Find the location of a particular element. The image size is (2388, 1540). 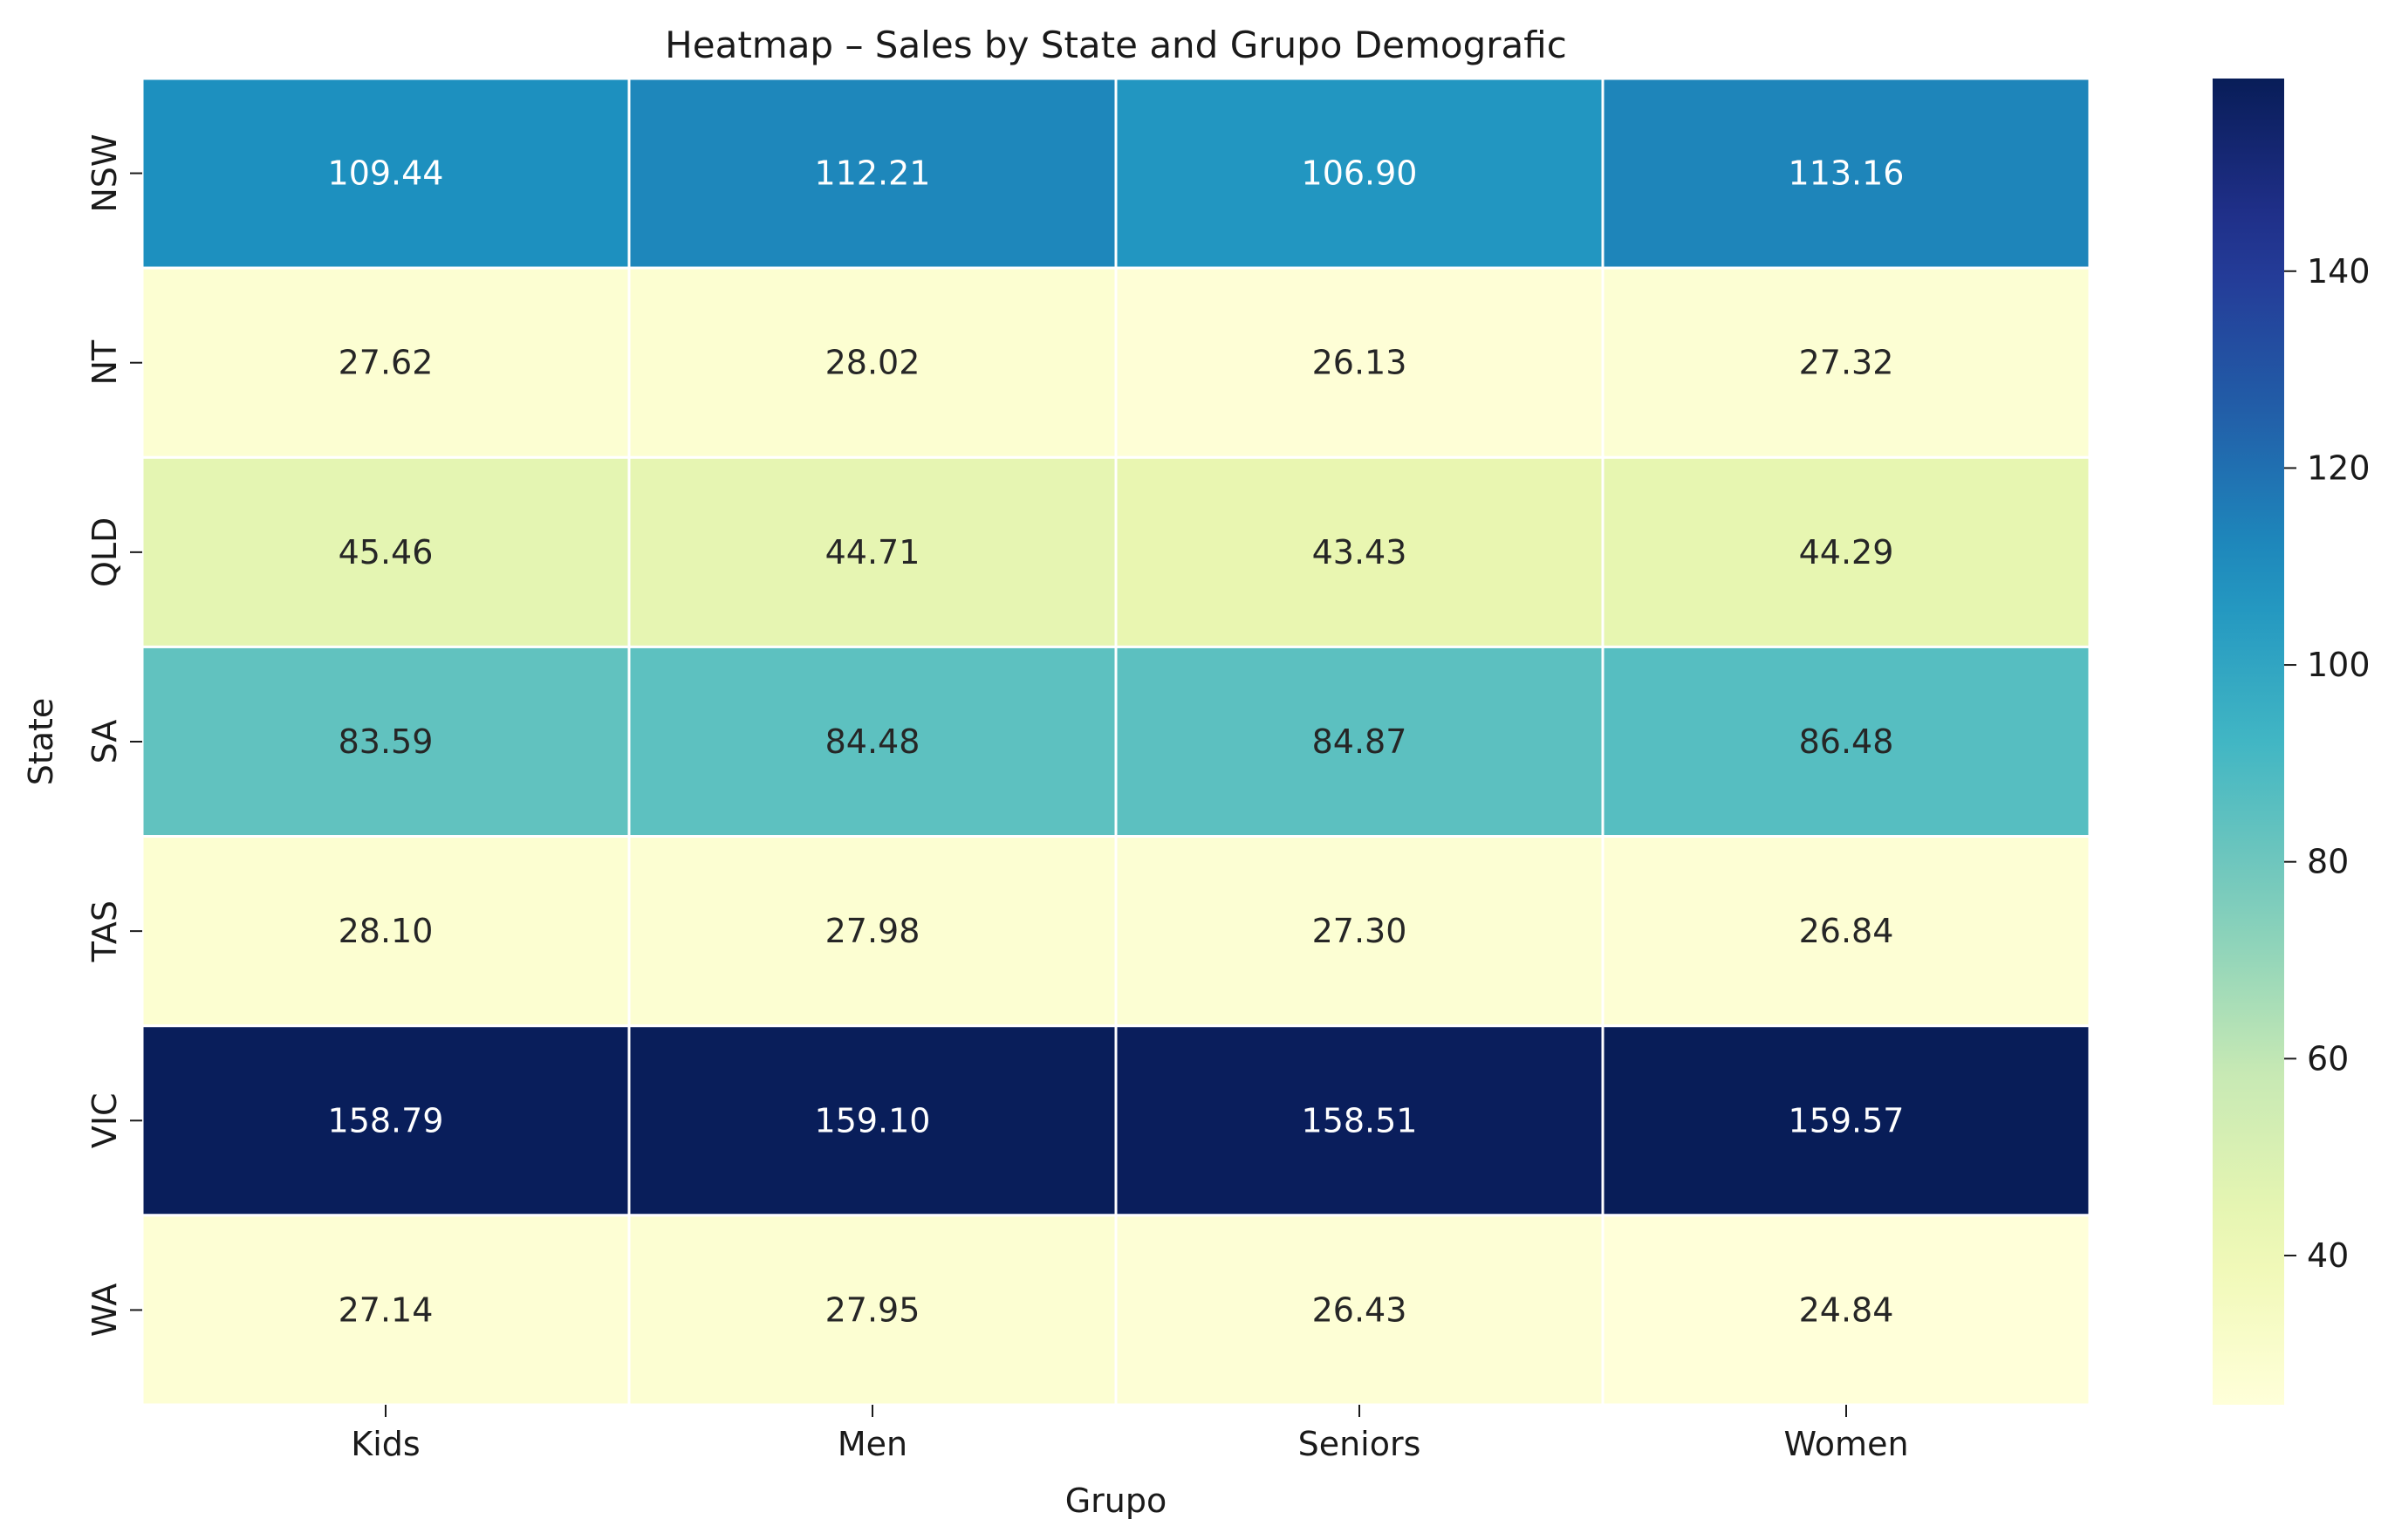

colorbar-tick-label: 60 is located at coordinates (2328, 1058).